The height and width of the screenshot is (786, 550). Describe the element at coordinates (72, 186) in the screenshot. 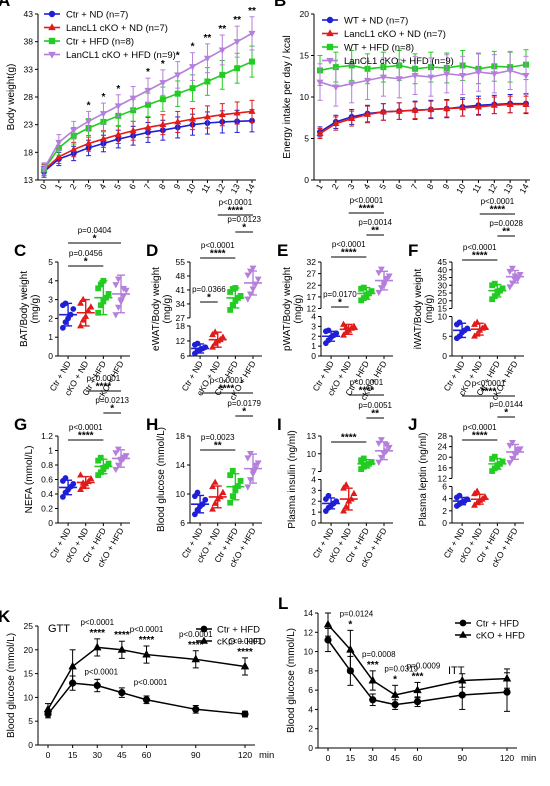

I see `x-tick-label: 2` at that location.